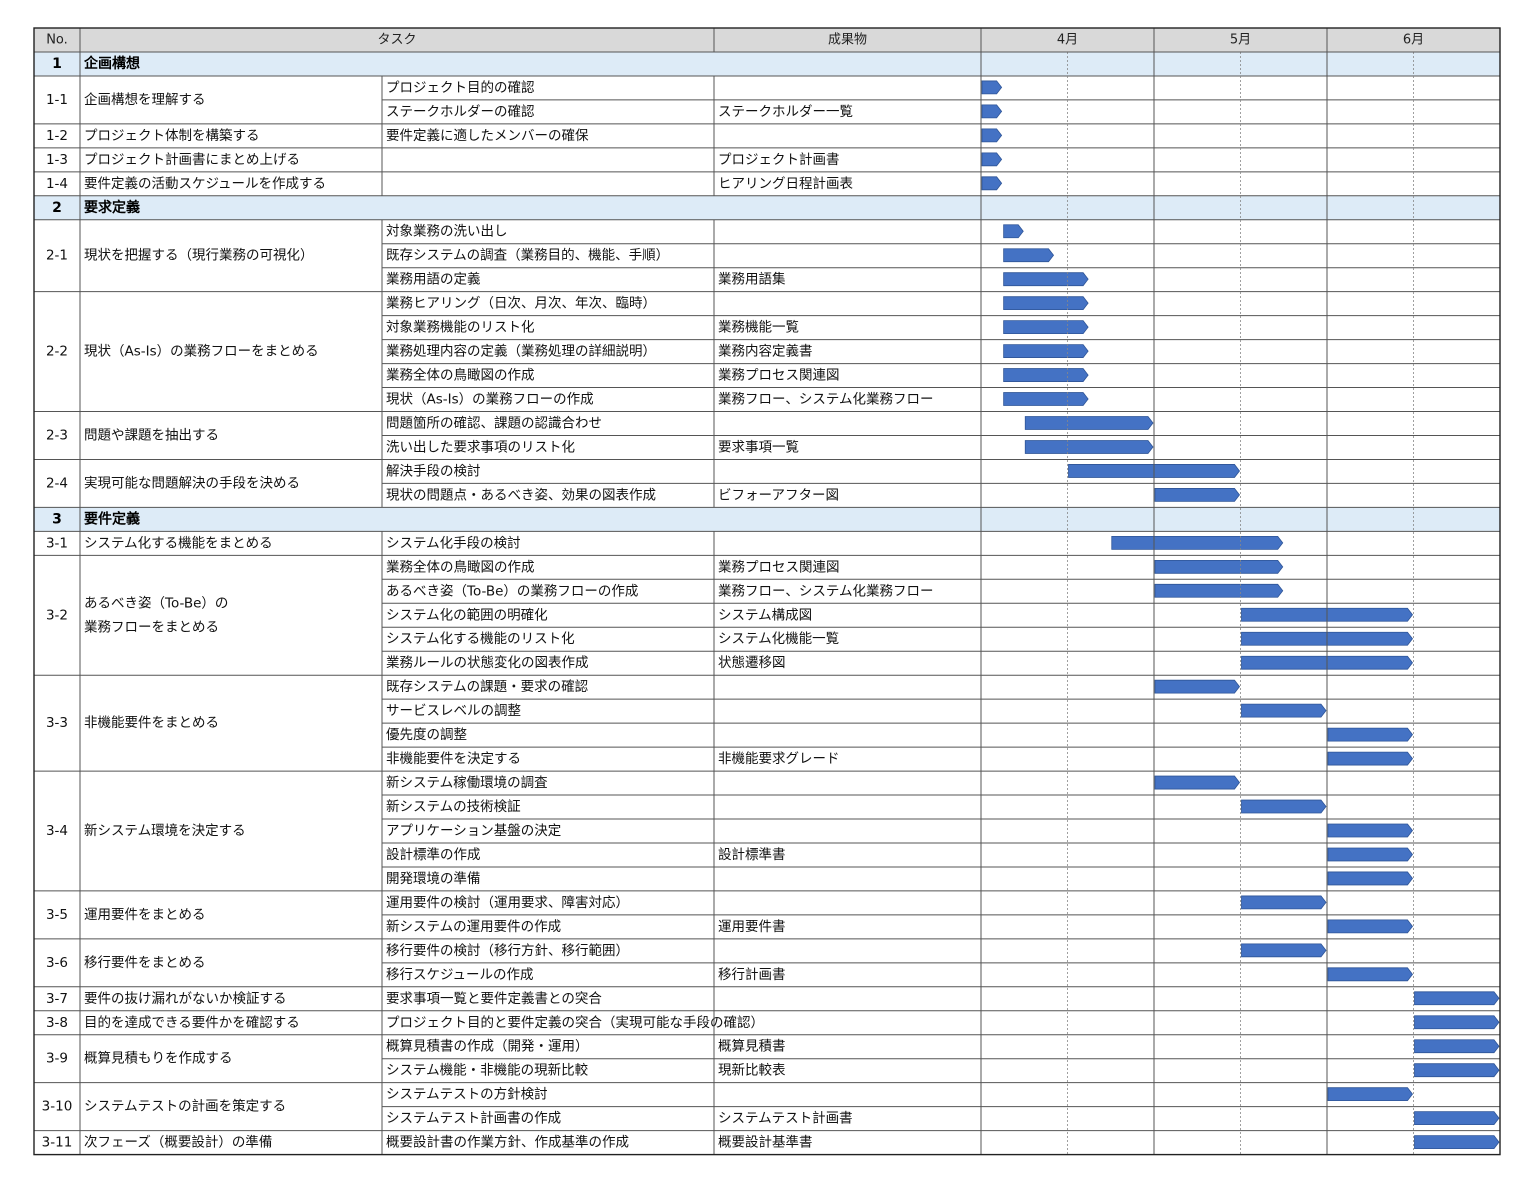 The width and height of the screenshot is (1536, 1182). I want to click on group-title: システム化する機能をまとめる, so click(178, 543).